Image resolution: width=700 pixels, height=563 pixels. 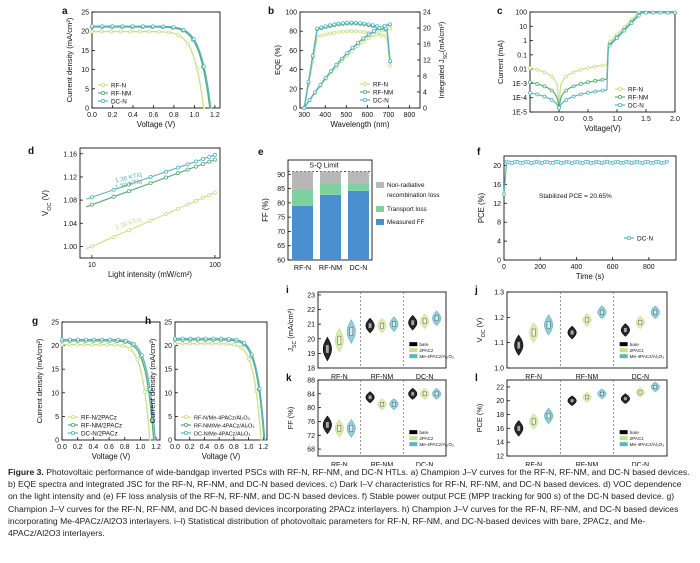 I want to click on panel-i-legend-swatch, so click(x=413, y=344).